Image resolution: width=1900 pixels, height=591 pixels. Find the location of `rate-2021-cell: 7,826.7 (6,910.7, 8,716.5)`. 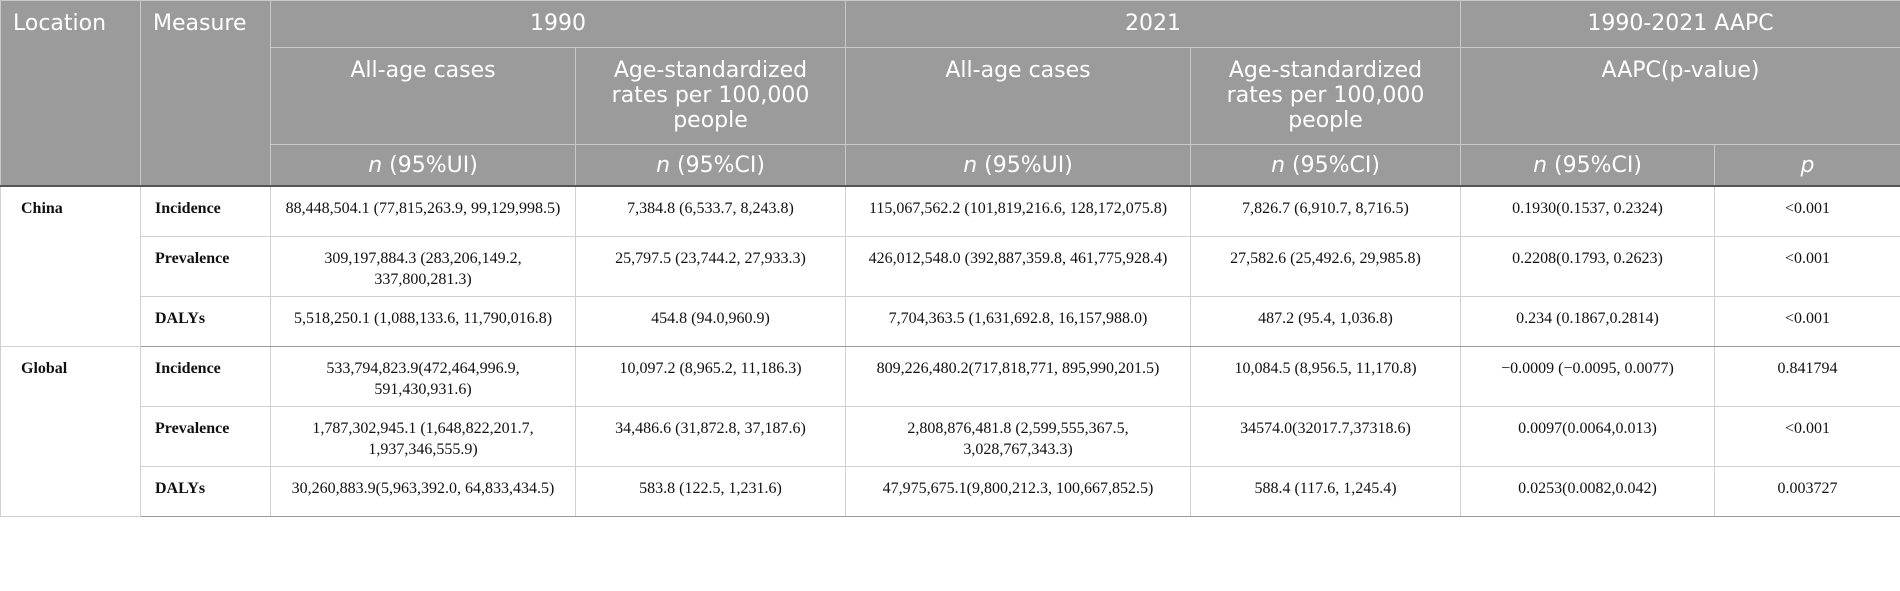

rate-2021-cell: 7,826.7 (6,910.7, 8,716.5) is located at coordinates (1325, 211).